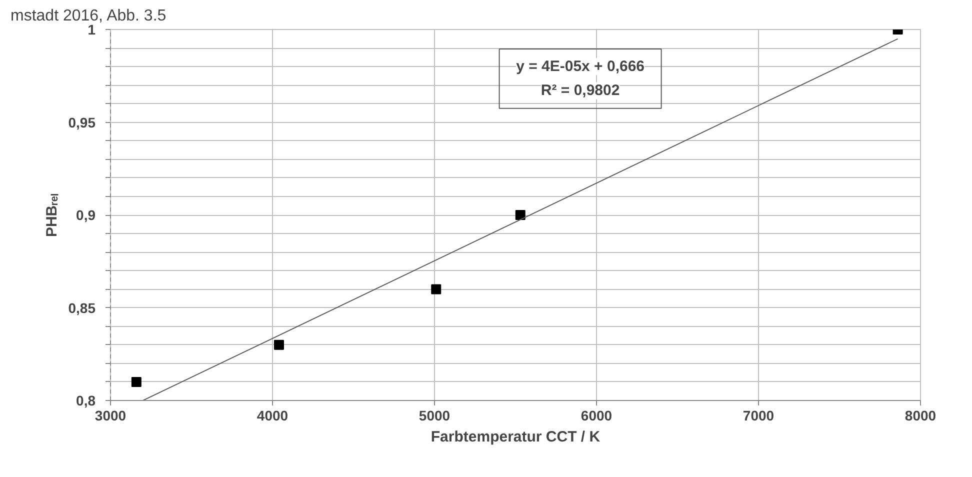  Describe the element at coordinates (596, 416) in the screenshot. I see `x-tick-label: 6000` at that location.